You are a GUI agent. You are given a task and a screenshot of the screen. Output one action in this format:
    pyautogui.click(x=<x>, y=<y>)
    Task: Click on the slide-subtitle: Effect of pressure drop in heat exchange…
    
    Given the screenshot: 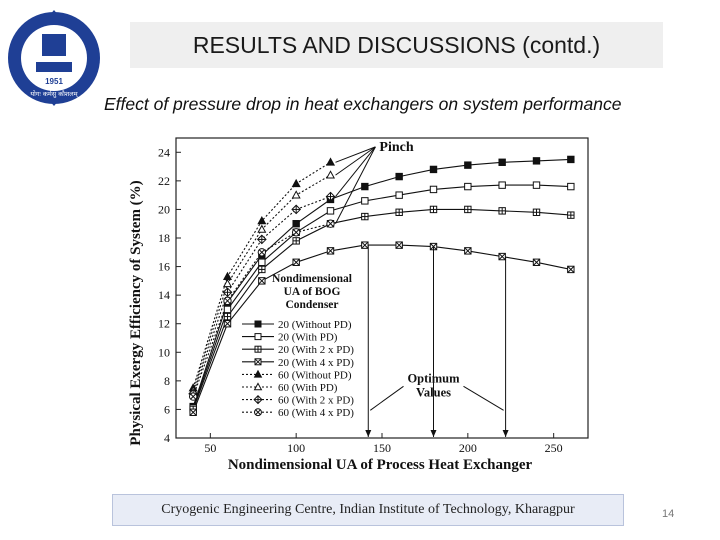 What is the action you would take?
    pyautogui.click(x=363, y=104)
    